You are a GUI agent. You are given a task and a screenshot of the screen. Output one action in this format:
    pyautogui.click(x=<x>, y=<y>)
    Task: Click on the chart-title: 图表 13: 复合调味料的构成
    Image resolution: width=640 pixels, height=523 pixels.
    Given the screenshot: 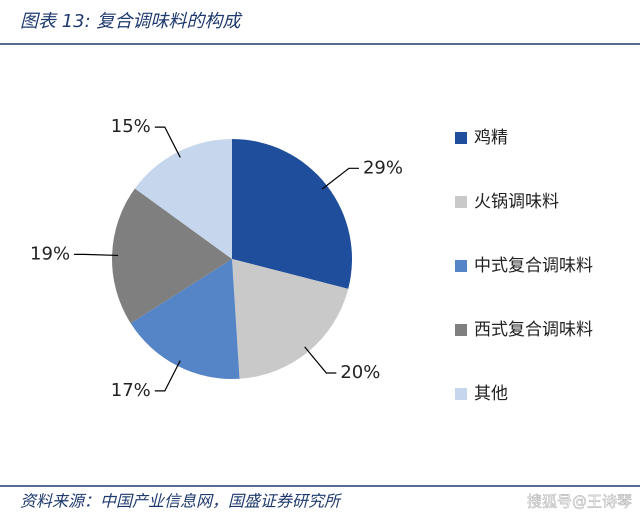 What is the action you would take?
    pyautogui.click(x=131, y=21)
    